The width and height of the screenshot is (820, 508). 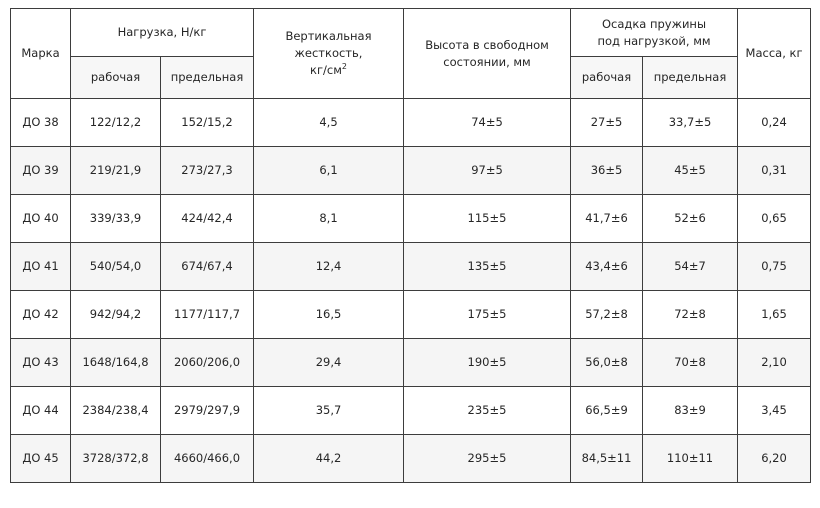 What do you see at coordinates (328, 122) in the screenshot?
I see `cell-value: 4,5` at bounding box center [328, 122].